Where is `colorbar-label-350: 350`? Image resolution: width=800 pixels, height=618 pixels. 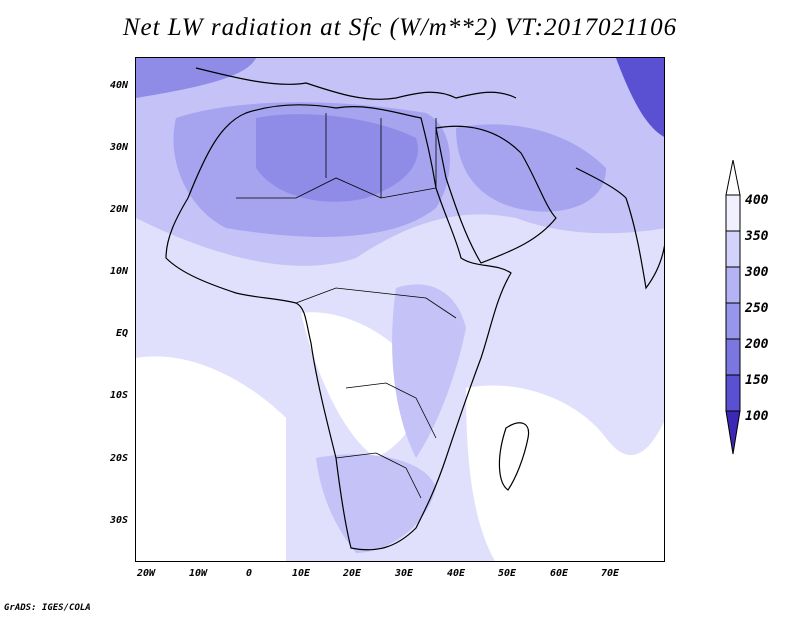
colorbar-label-350: 350 is located at coordinates (757, 236).